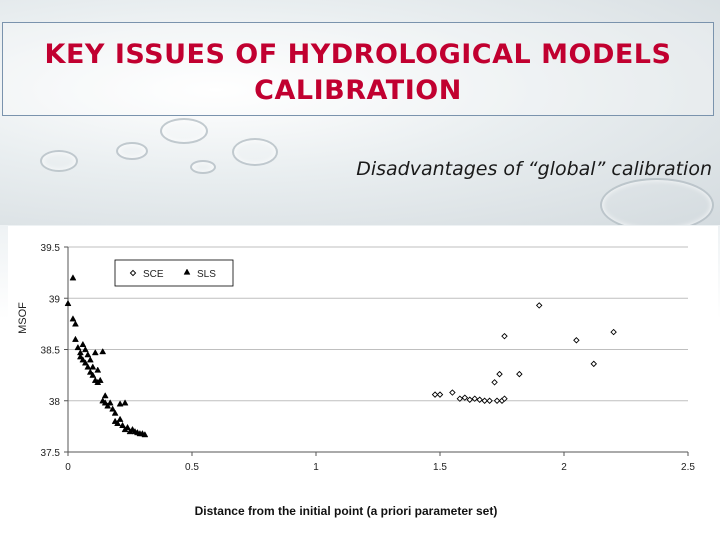 The image size is (720, 540). Describe the element at coordinates (316, 467) in the screenshot. I see `x-tick-label: 1` at that location.